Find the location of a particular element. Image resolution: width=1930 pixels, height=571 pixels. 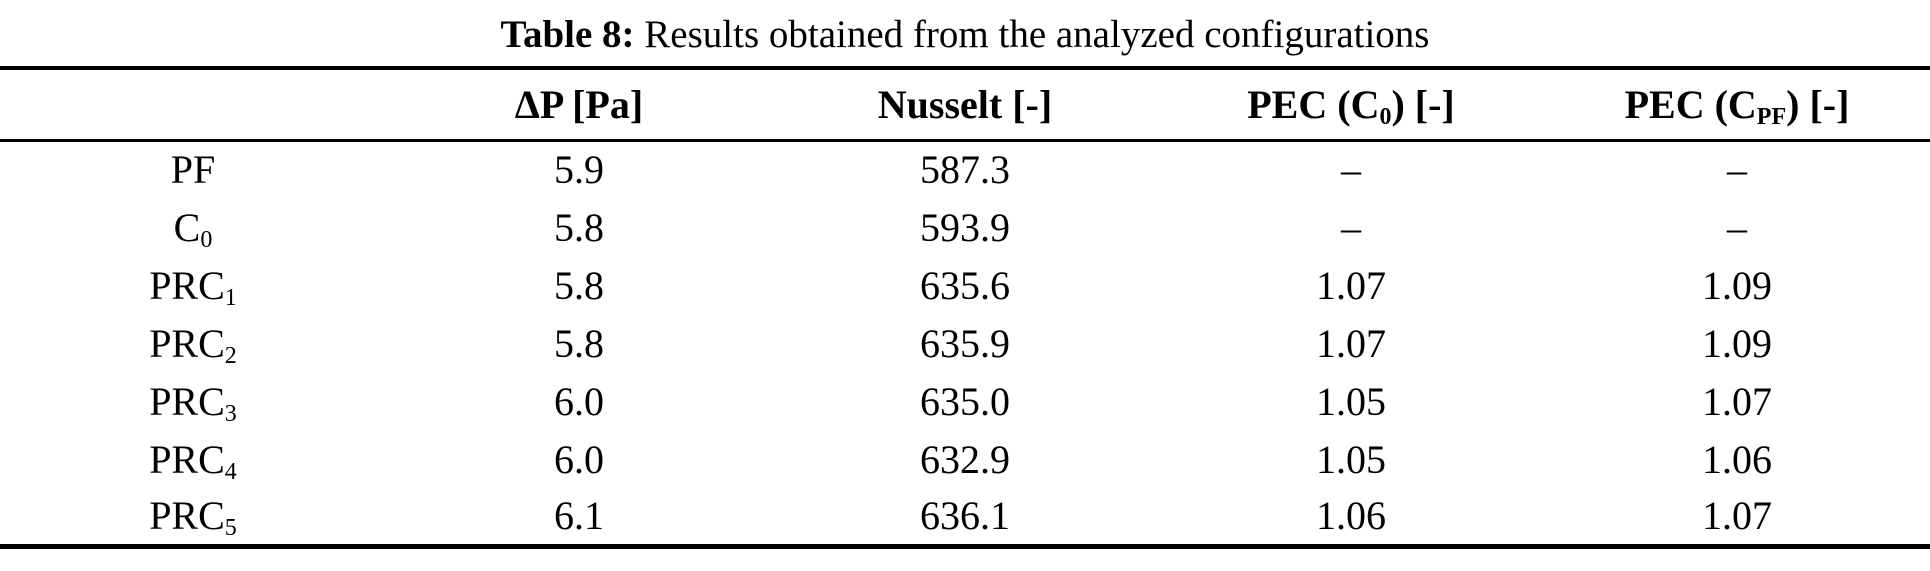

column-header: Nusselt [-] is located at coordinates (965, 104).